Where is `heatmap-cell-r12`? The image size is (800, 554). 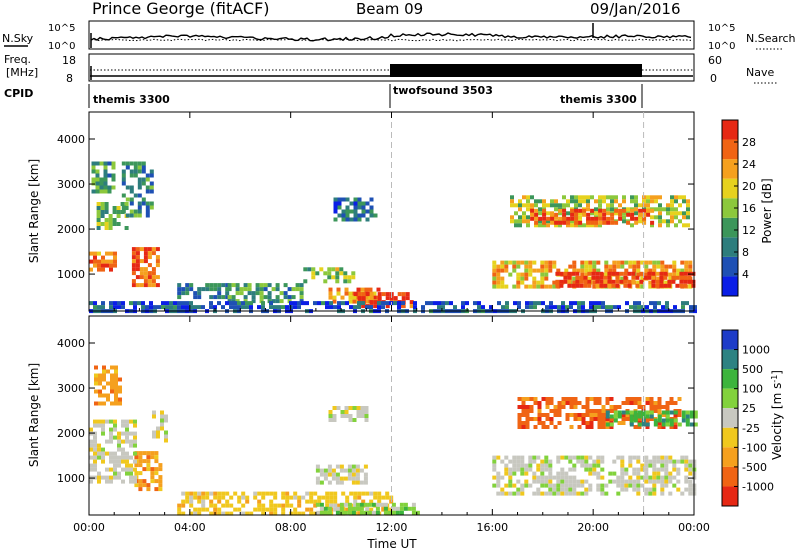
heatmap-cell-r12 is located at coordinates (592, 210).